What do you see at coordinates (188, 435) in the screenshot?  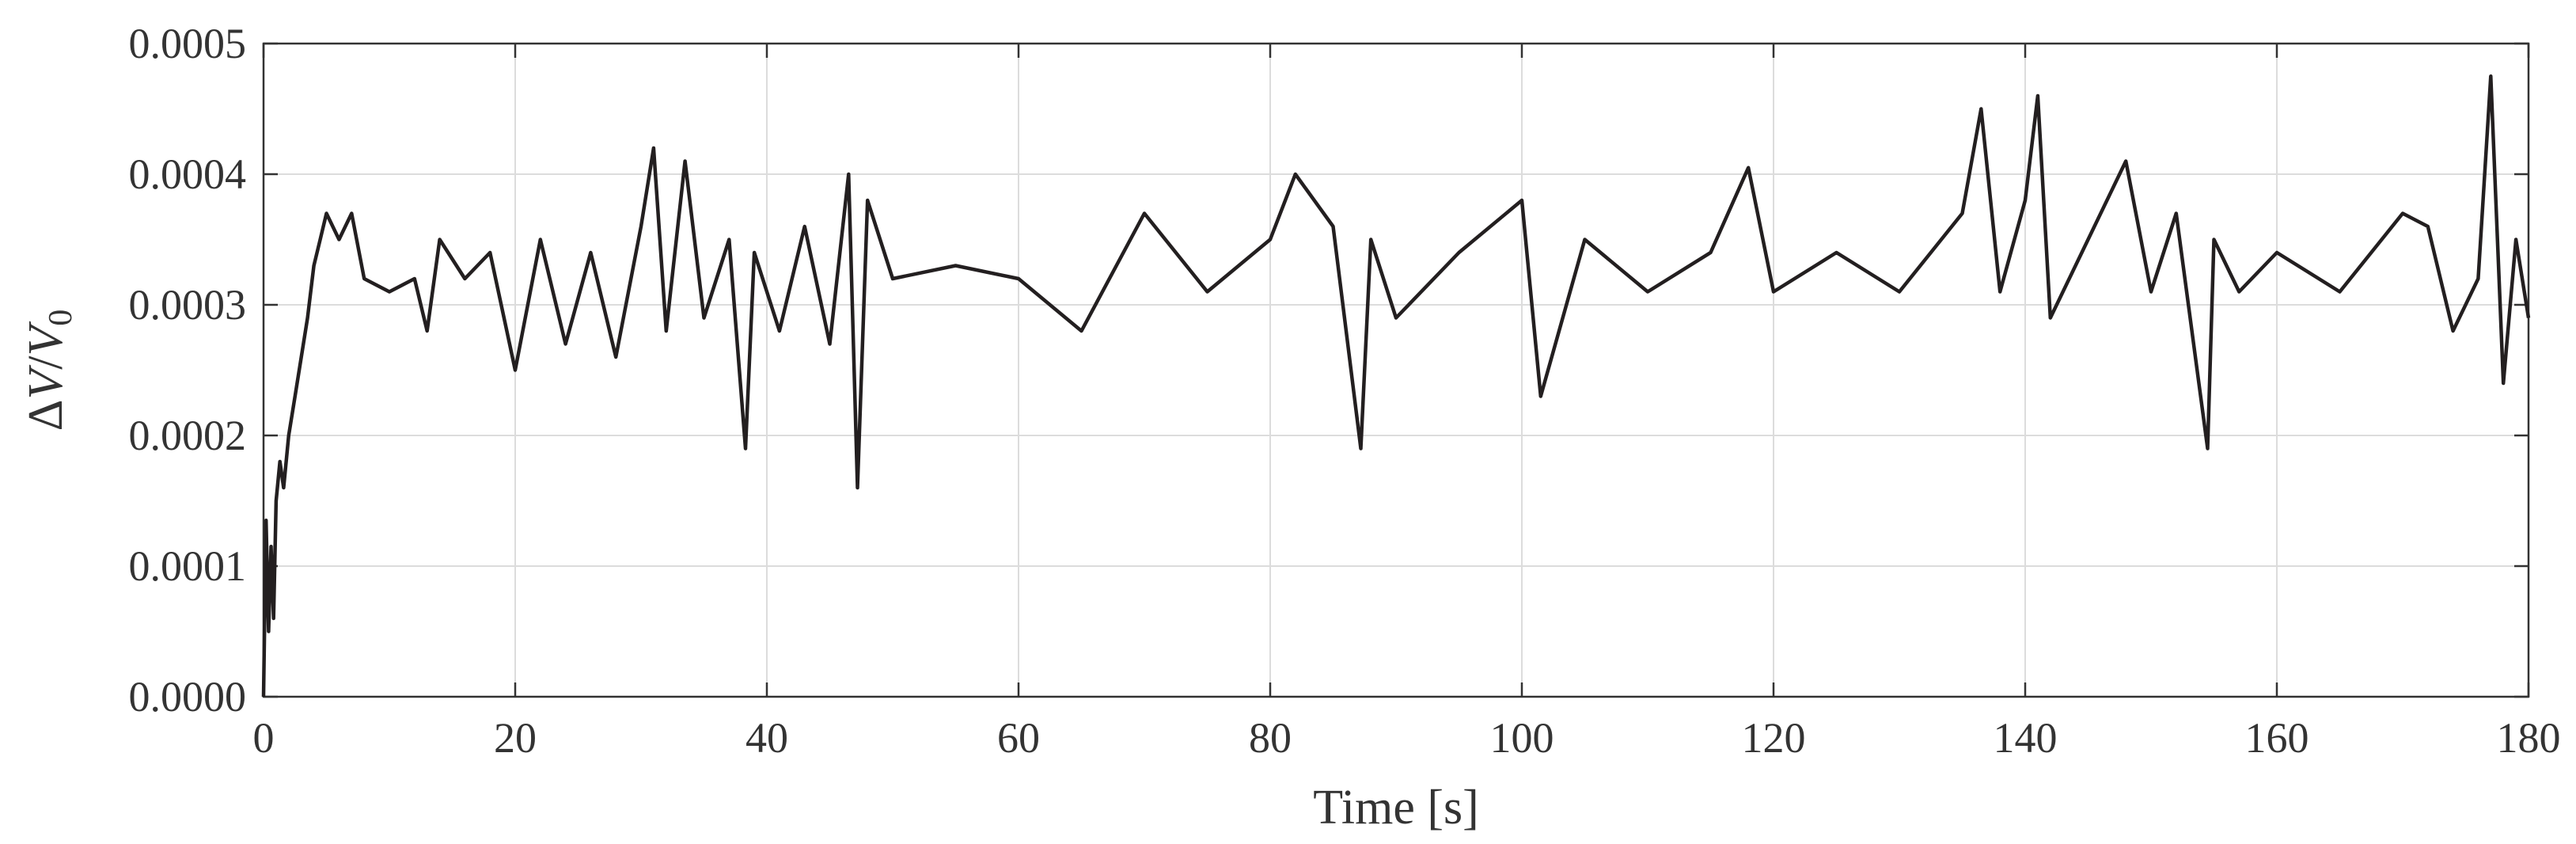 I see `y-tick-label: 0.0002` at bounding box center [188, 435].